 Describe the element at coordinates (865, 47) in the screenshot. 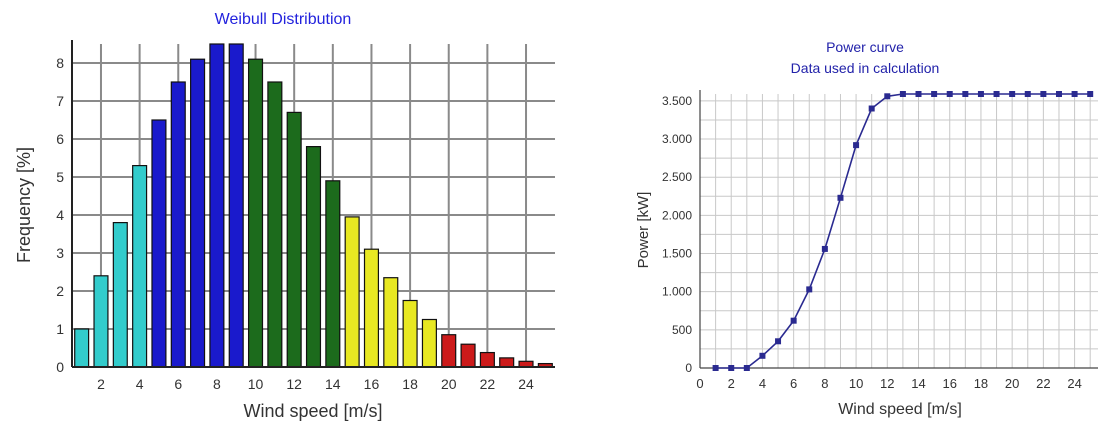

I see `chart-title: Power curve` at that location.